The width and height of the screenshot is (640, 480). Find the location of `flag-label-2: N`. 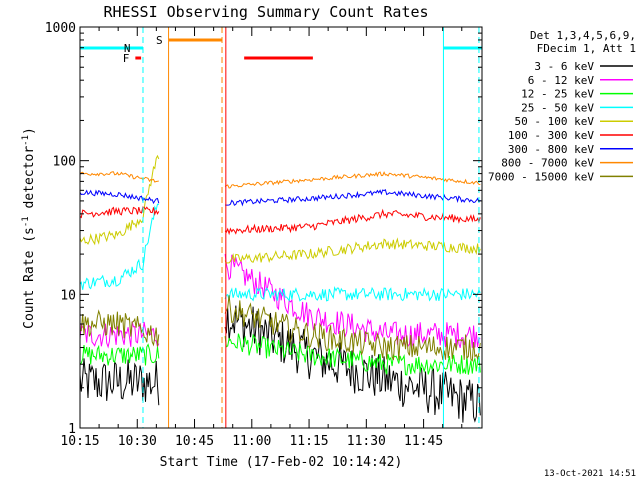

flag-label-2: N is located at coordinates (127, 48).